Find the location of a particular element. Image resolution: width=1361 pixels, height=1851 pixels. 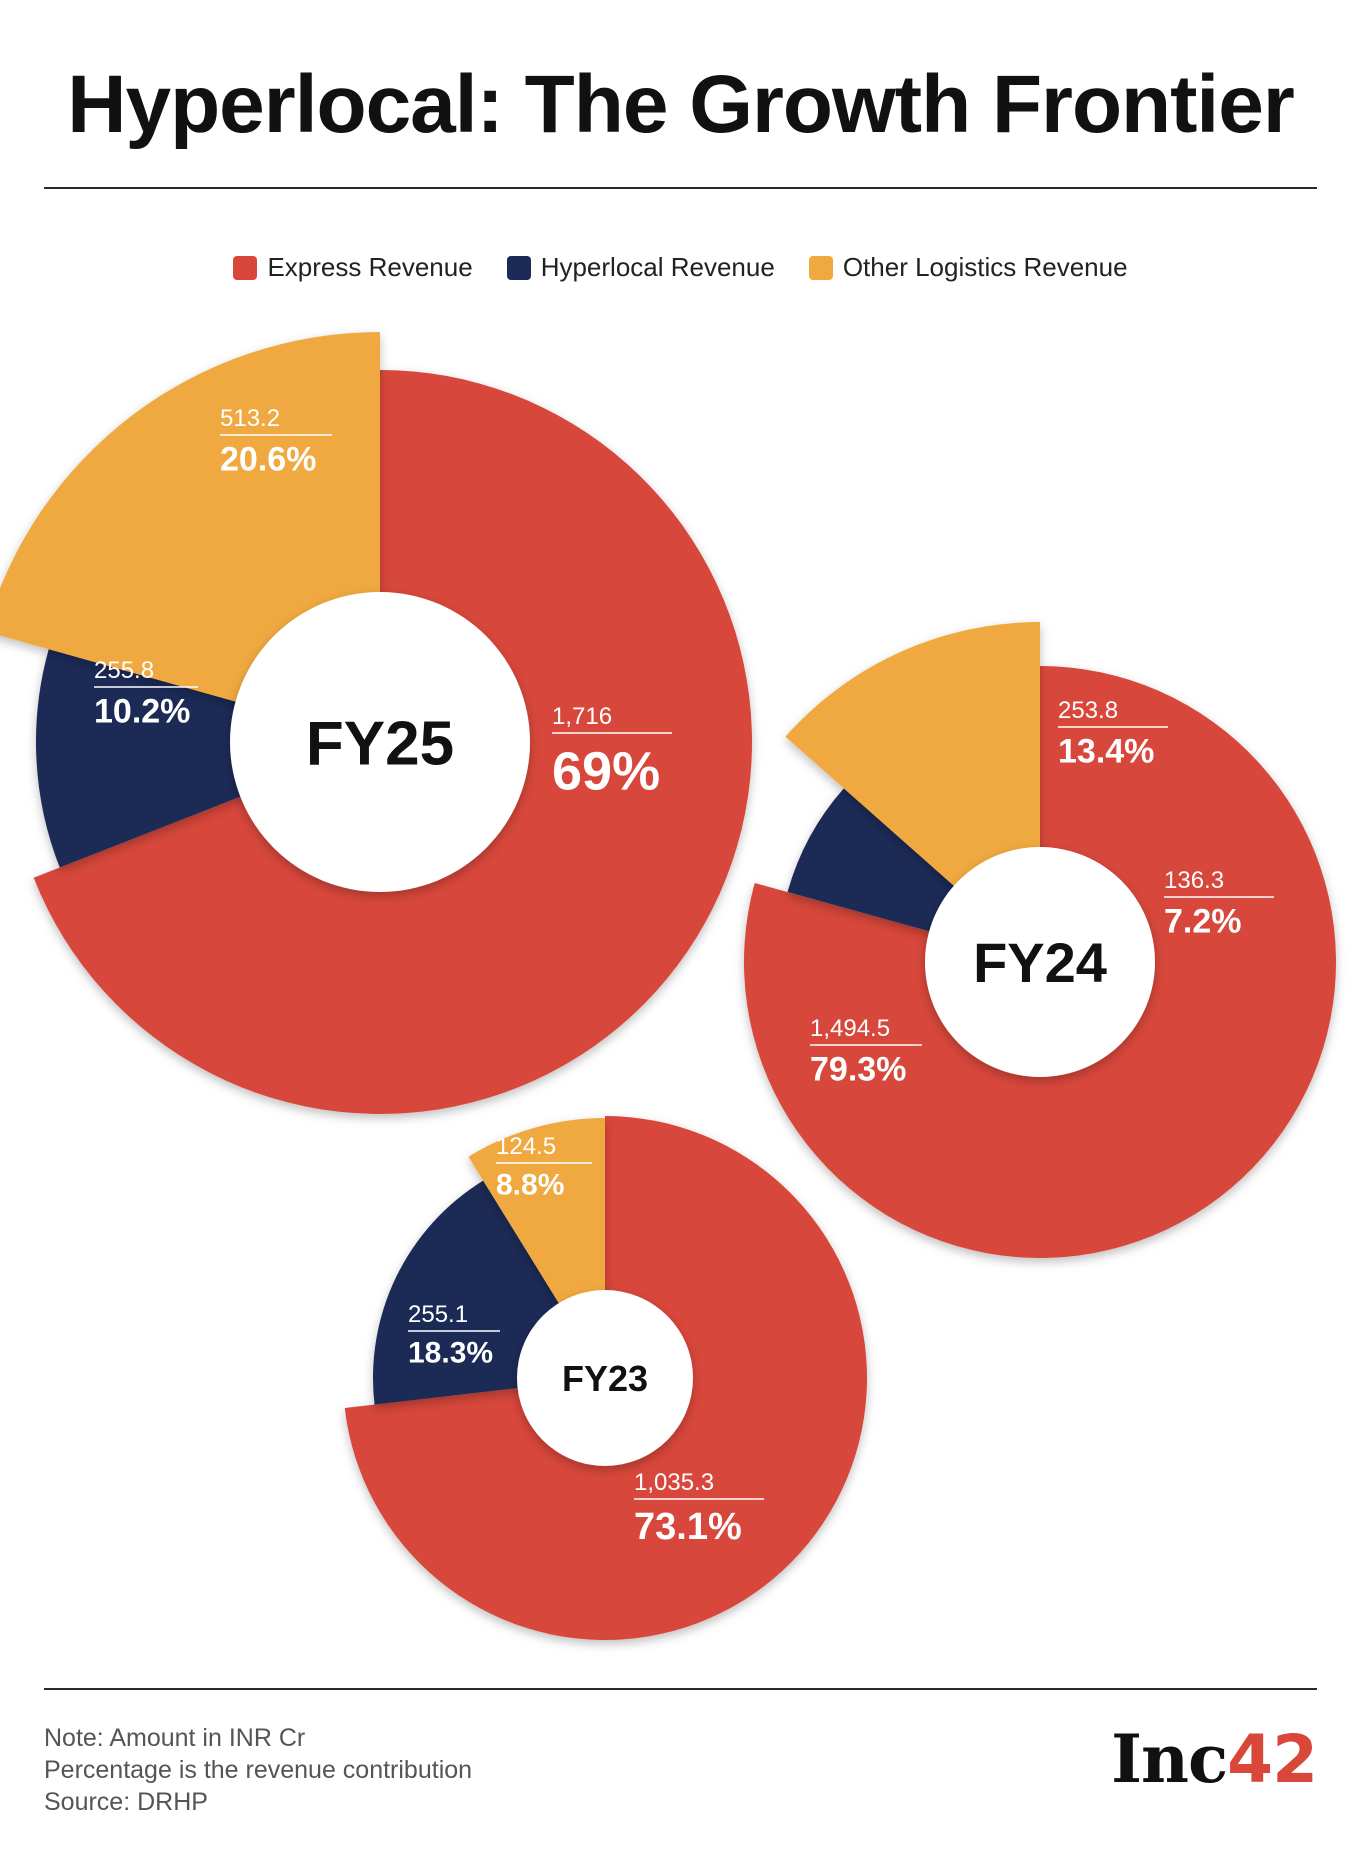

legend-item-hyperlocal: Hyperlocal Revenue is located at coordinates (640, 267).